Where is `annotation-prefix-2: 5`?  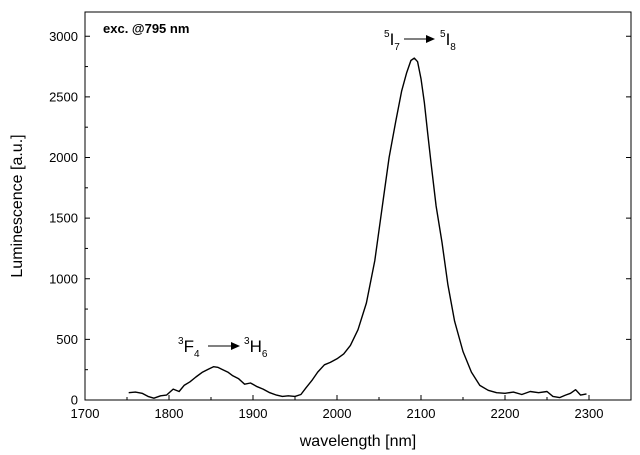
annotation-prefix-2: 5 is located at coordinates (443, 34).